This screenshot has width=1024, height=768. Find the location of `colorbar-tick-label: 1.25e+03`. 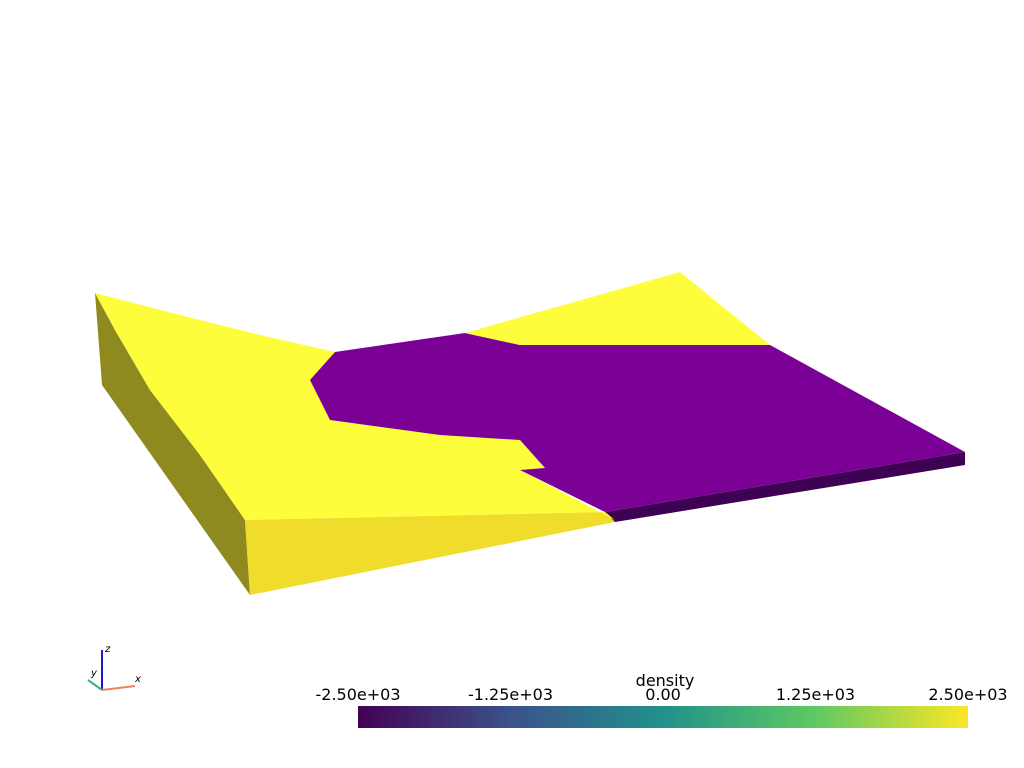

colorbar-tick-label: 1.25e+03 is located at coordinates (815, 694).